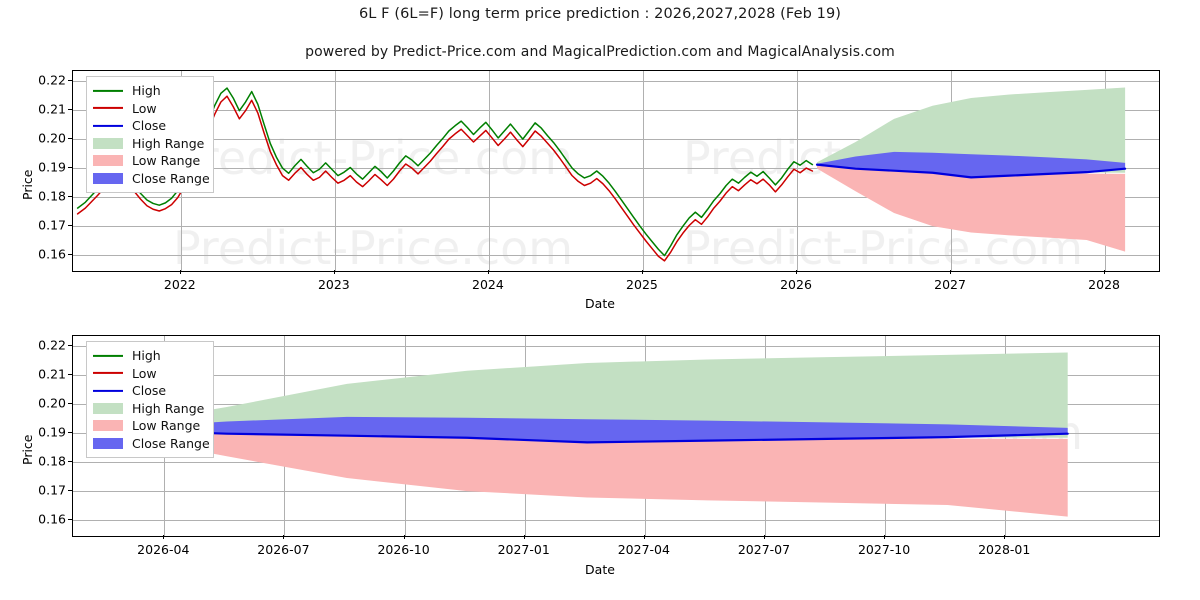 The height and width of the screenshot is (600, 1200). Describe the element at coordinates (52, 345) in the screenshot. I see `y-tick-label: 0.22` at that location.